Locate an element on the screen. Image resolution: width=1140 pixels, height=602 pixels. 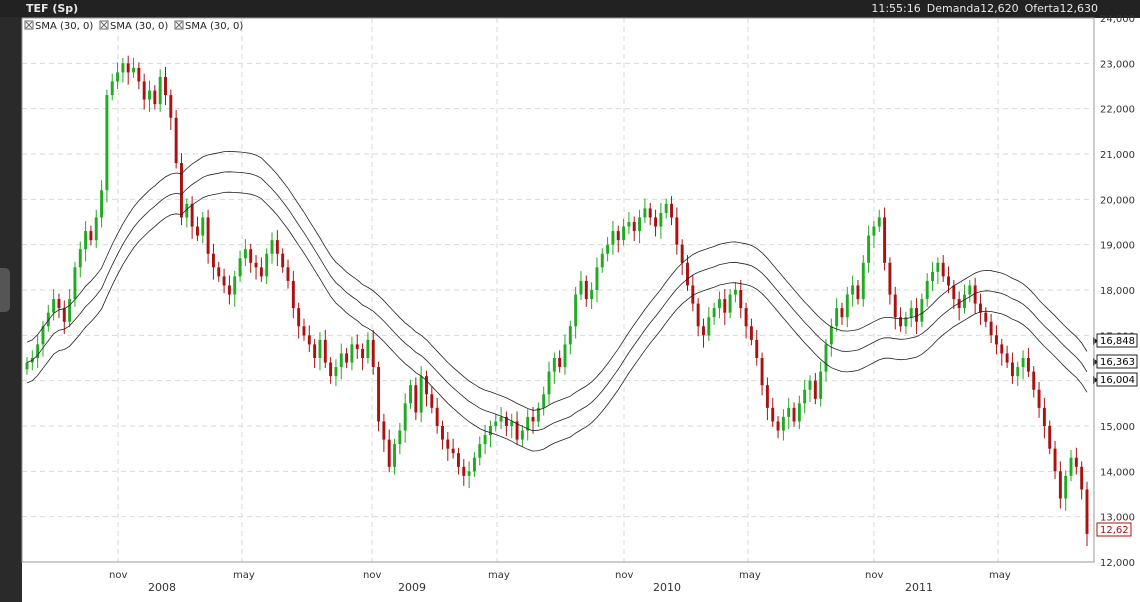
band-value-label: 16,848 is located at coordinates (1117, 341).